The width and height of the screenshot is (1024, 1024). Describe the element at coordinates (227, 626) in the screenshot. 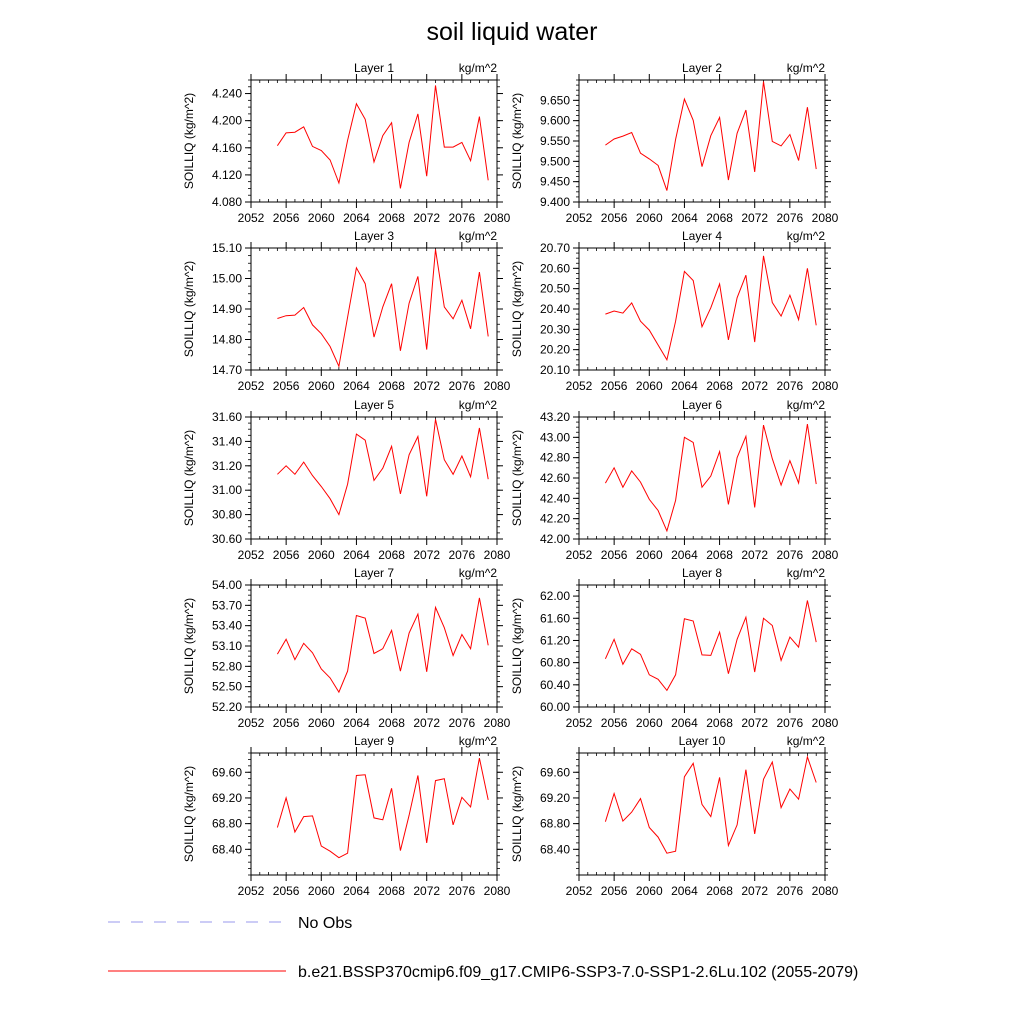

I see `y-tick-label: 53.40` at that location.